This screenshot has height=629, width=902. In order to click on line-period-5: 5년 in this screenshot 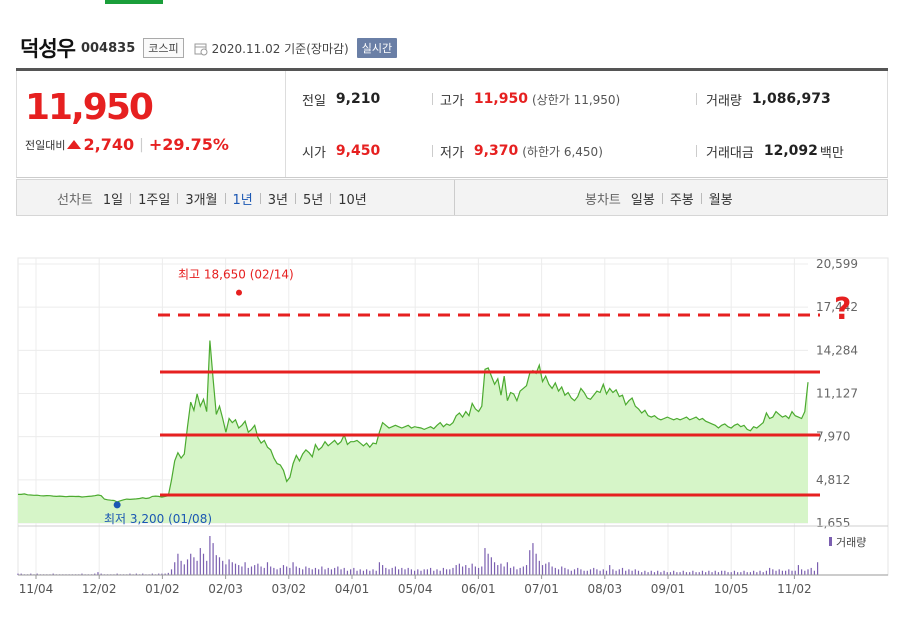, I will do `click(313, 200)`.